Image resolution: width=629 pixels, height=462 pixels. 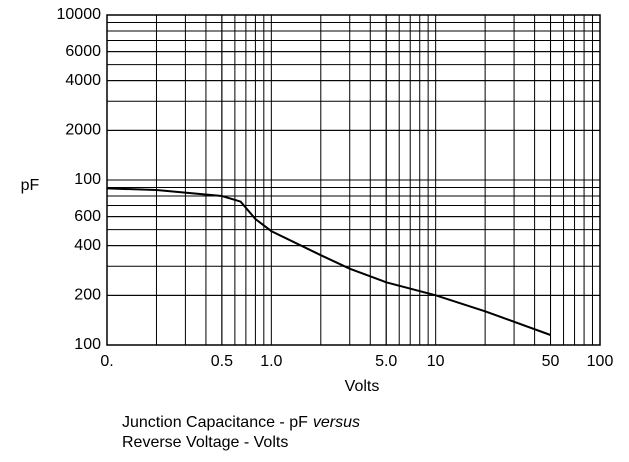 What do you see at coordinates (87, 295) in the screenshot?
I see `y-tick-label: 200` at bounding box center [87, 295].